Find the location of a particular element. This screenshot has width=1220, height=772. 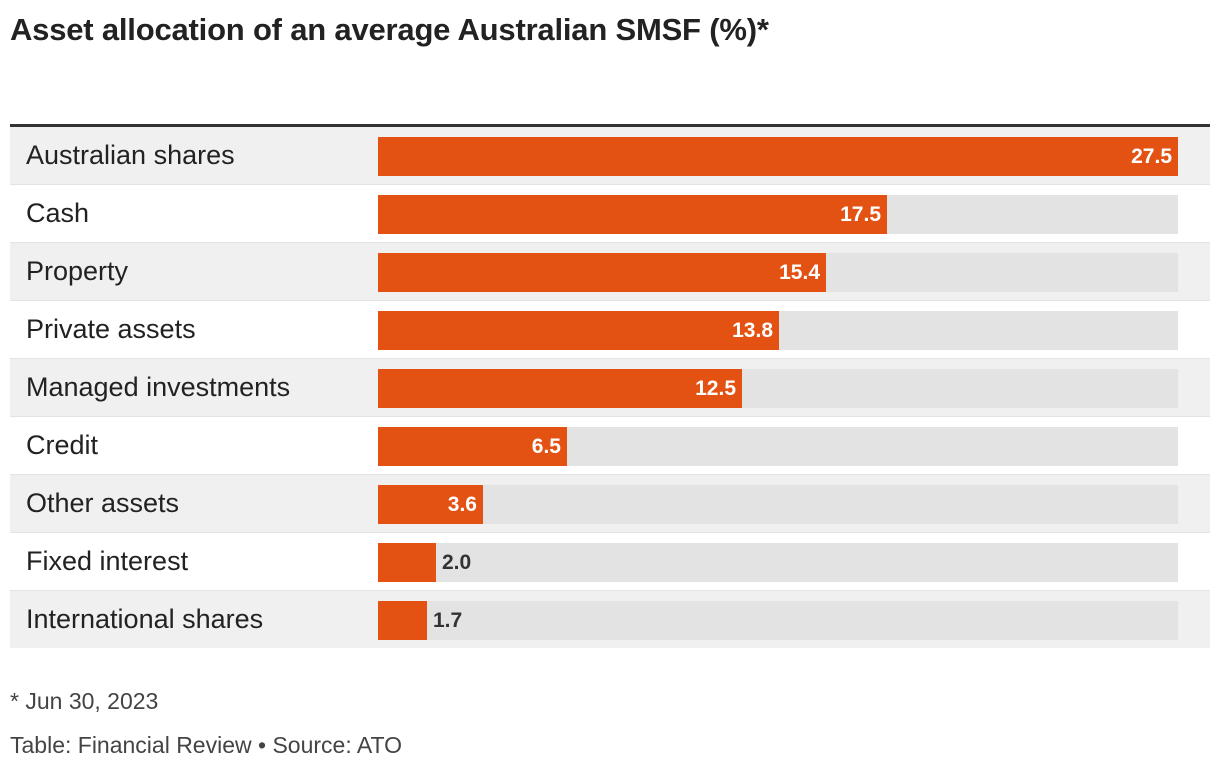

category-label: Australian shares is located at coordinates (130, 155).